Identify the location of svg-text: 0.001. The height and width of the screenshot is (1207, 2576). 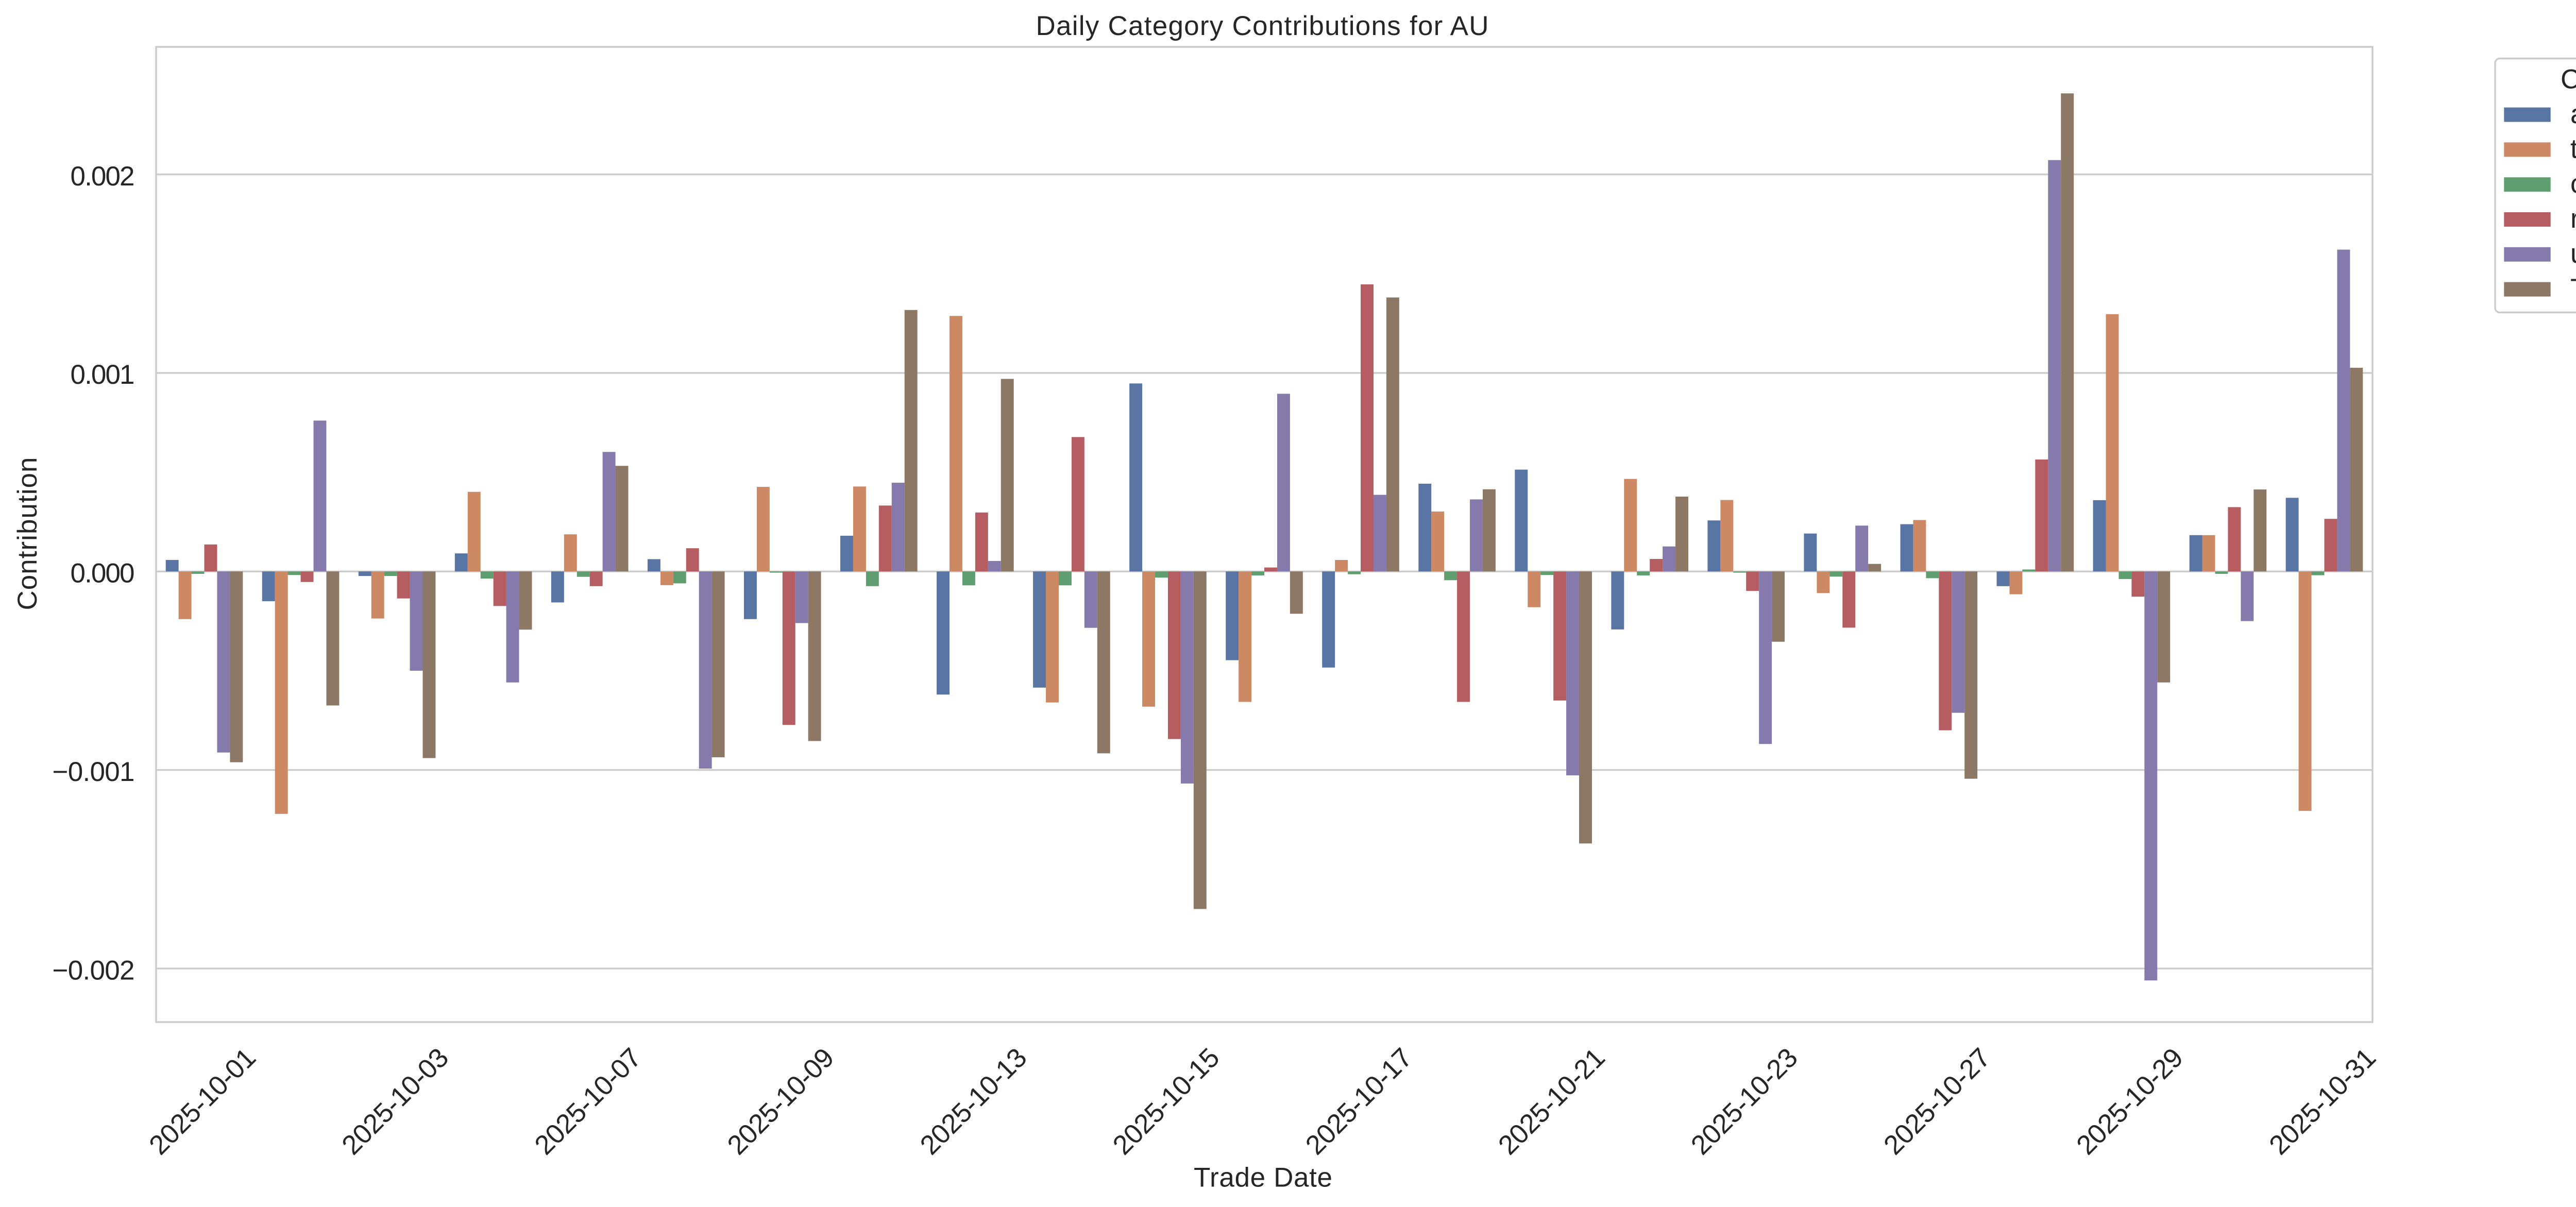
(103, 375).